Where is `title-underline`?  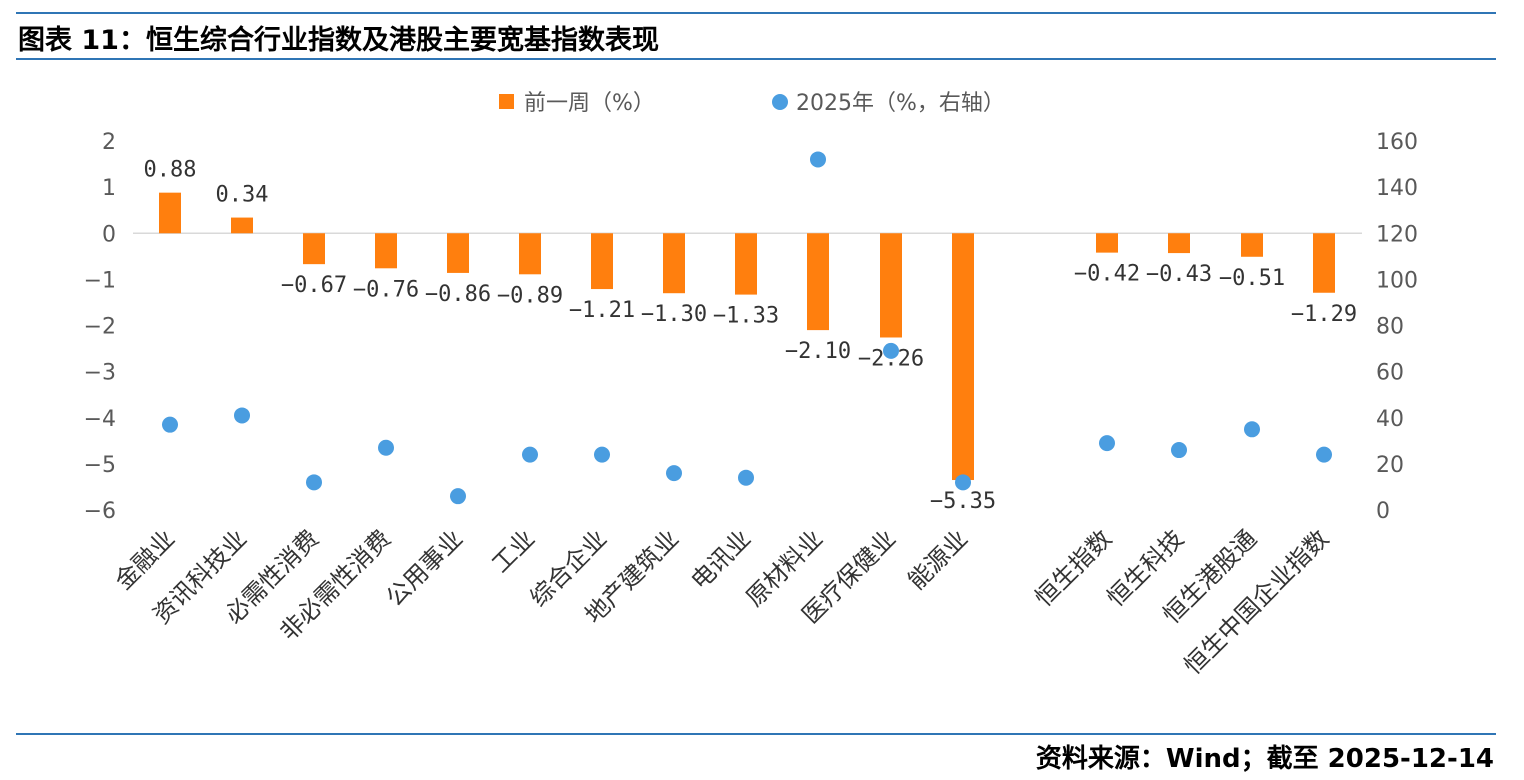
title-underline is located at coordinates (756, 59).